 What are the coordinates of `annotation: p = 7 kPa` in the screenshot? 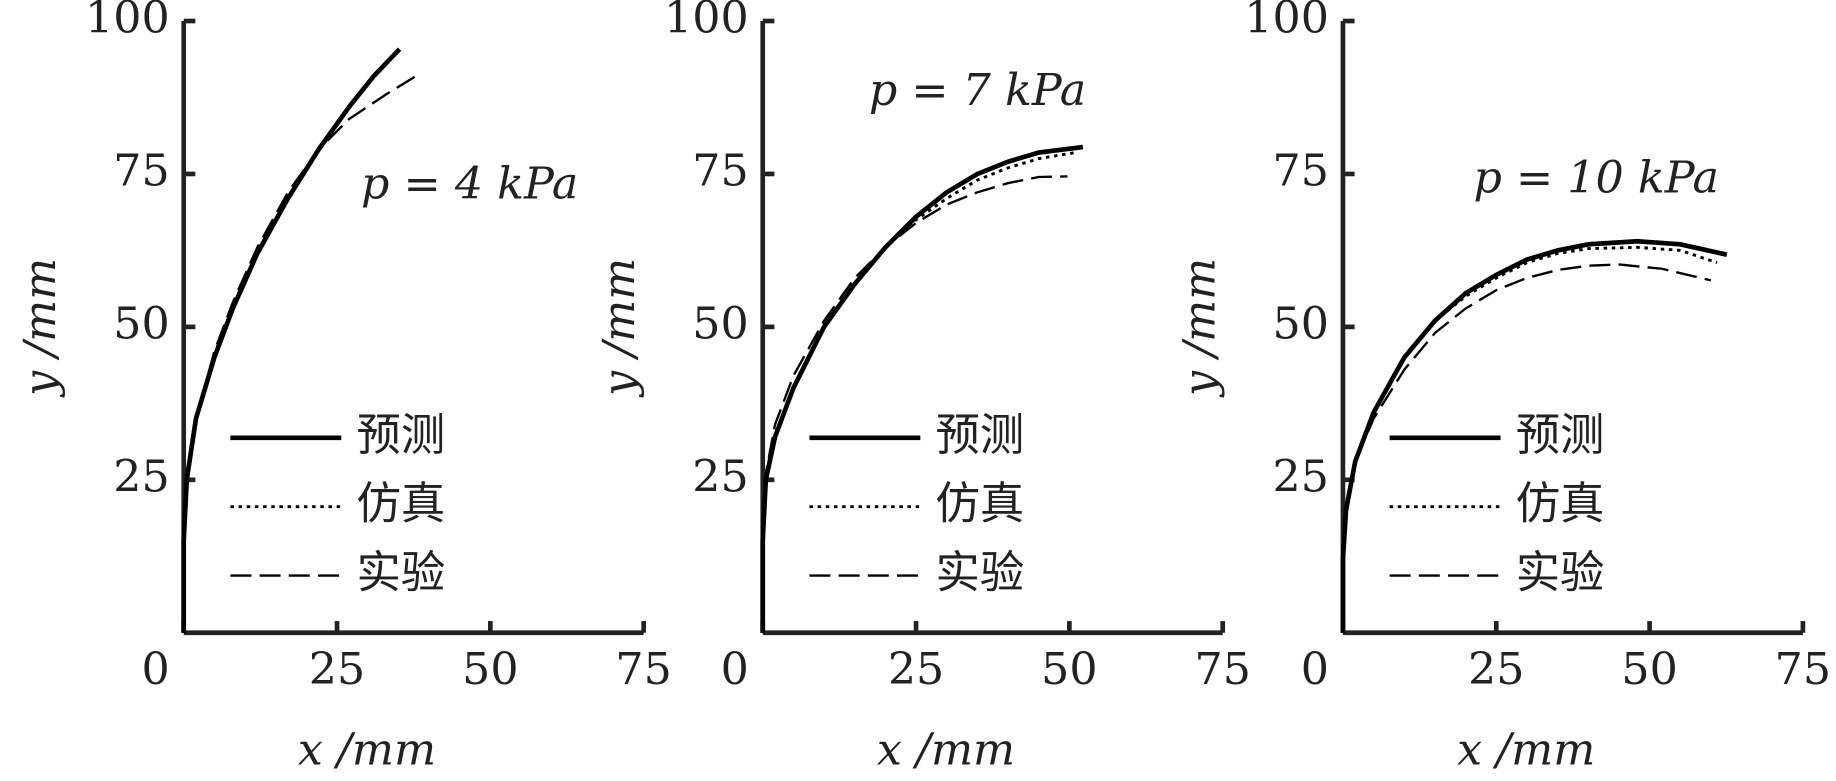 It's located at (977, 90).